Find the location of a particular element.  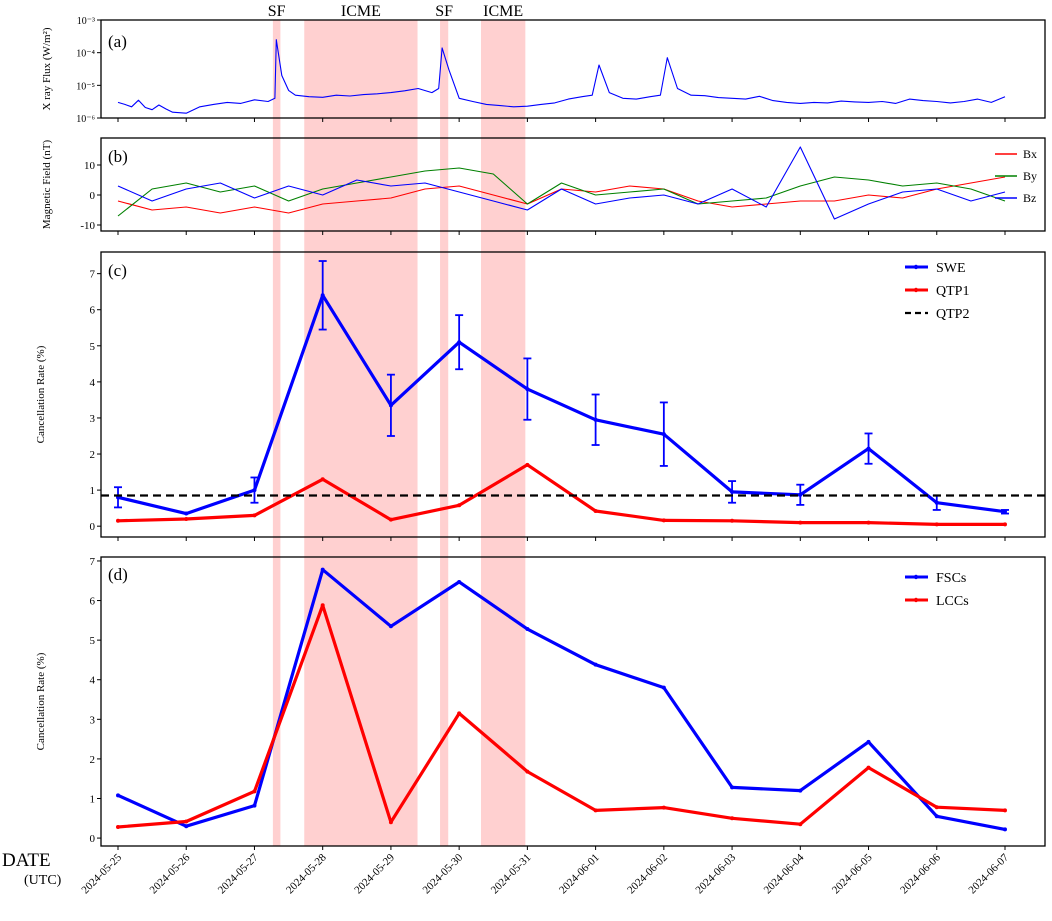

event-label-2: SF is located at coordinates (444, 11).